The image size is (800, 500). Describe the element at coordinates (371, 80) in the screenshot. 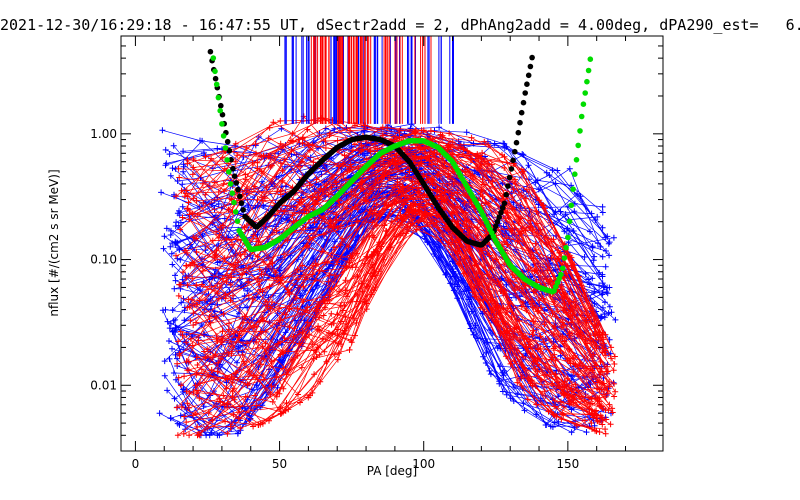

I see `red-vertical-lines` at that location.